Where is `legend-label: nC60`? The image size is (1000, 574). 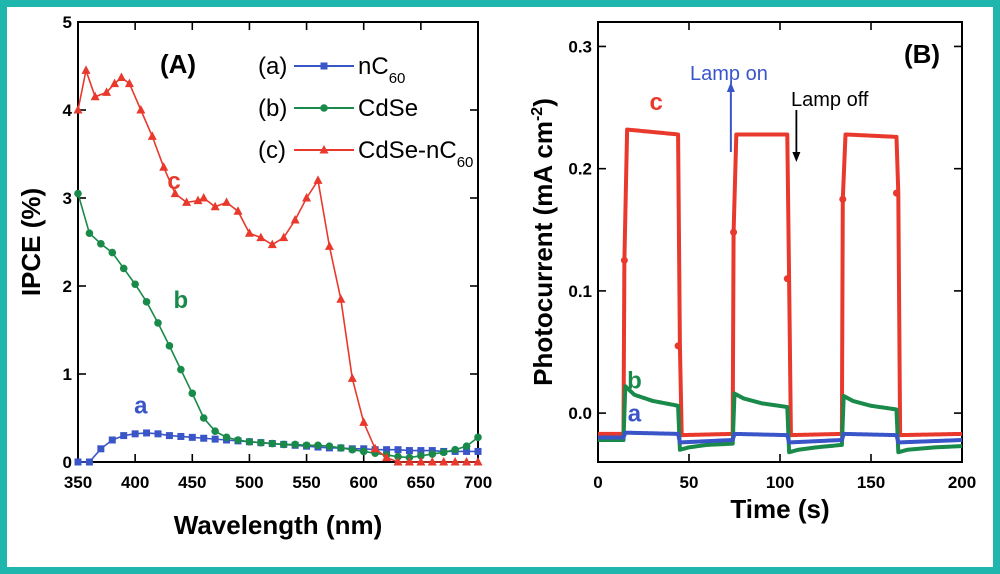
legend-label: nC60 is located at coordinates (381, 70).